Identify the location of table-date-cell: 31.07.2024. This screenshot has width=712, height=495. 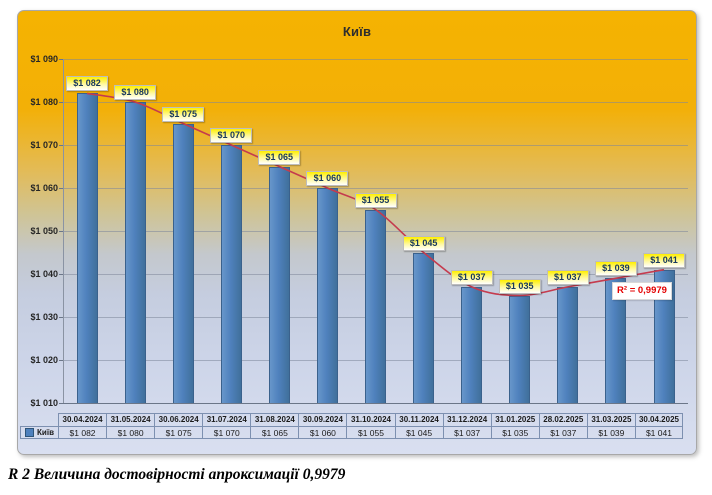
(226, 419).